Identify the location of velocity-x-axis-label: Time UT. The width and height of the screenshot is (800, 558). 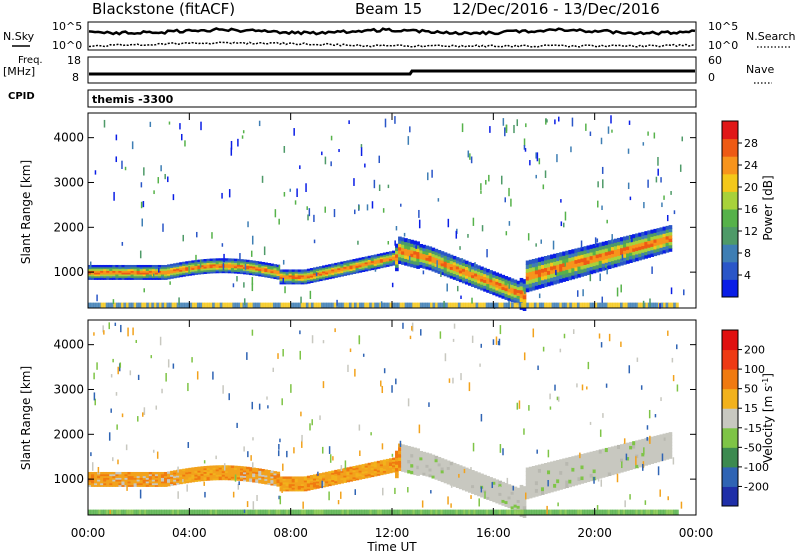
(391, 547).